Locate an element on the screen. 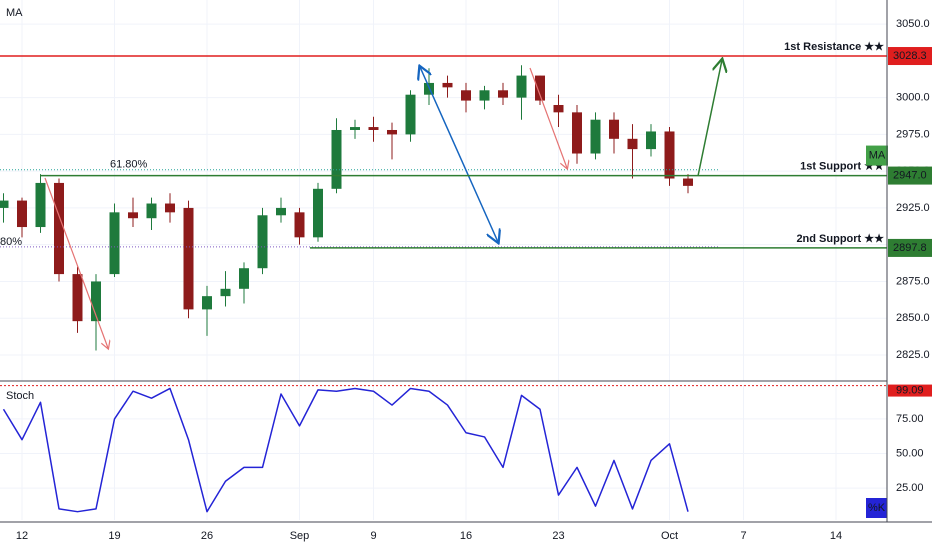 Image resolution: width=932 pixels, height=550 pixels. stoch-title: Stoch is located at coordinates (20, 396).